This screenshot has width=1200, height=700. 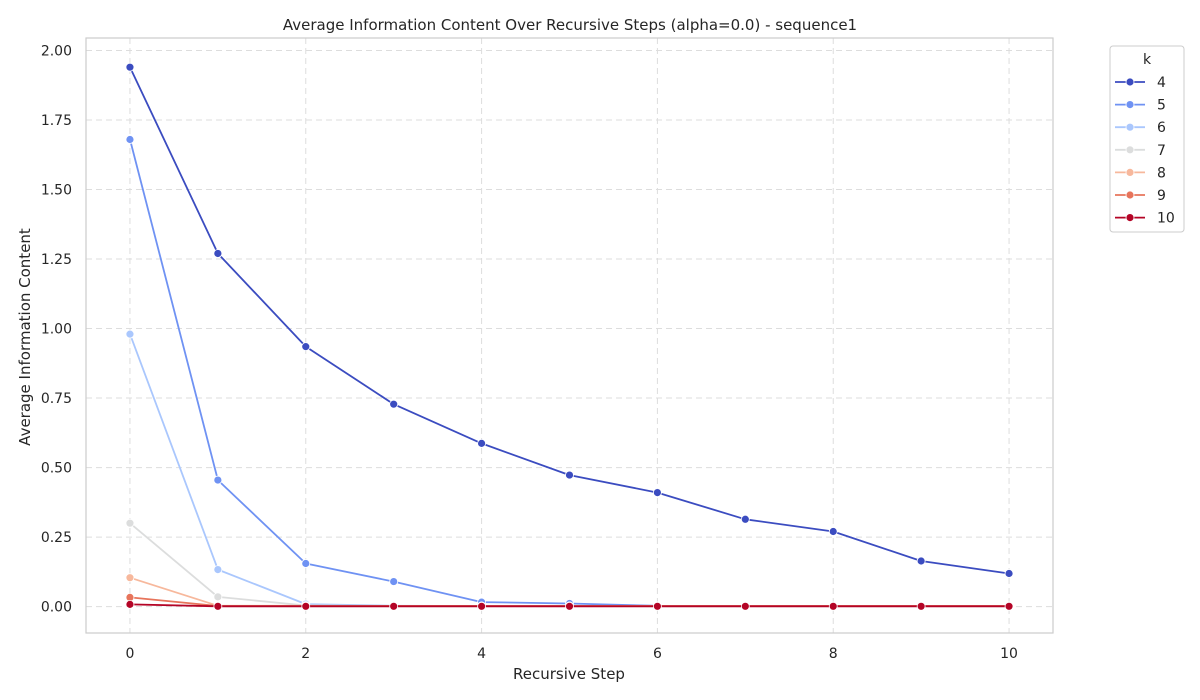 What do you see at coordinates (1140, 196) in the screenshot?
I see `legend-item-9: 9` at bounding box center [1140, 196].